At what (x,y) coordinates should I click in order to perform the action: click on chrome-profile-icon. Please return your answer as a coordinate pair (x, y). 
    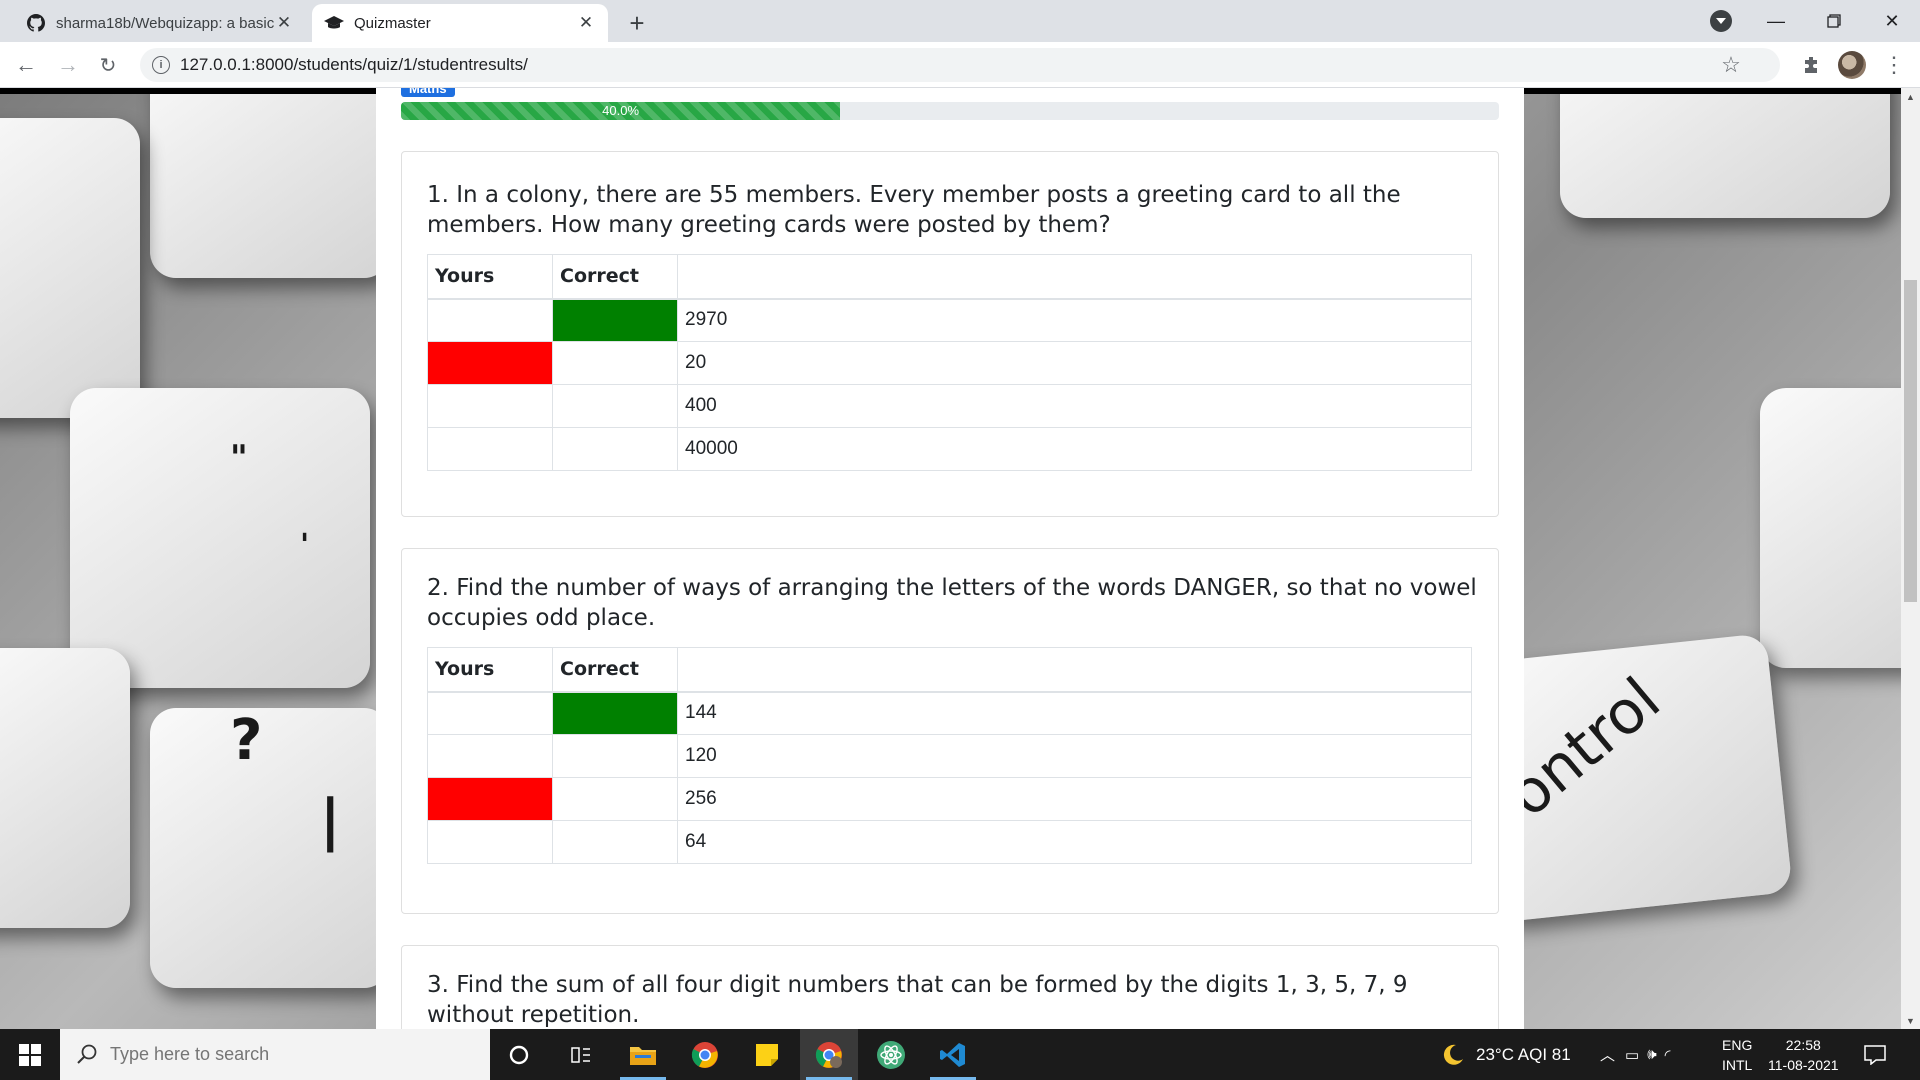
    Looking at the image, I should click on (829, 1054).